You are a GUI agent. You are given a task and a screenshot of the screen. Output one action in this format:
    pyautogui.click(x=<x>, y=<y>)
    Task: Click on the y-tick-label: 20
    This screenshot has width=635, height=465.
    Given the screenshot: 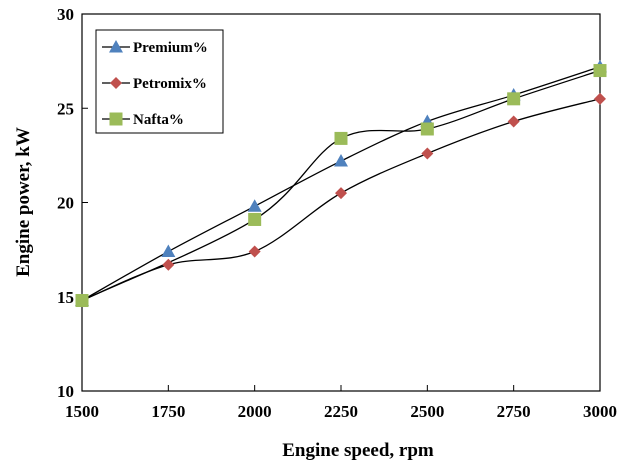 What is the action you would take?
    pyautogui.click(x=65, y=203)
    